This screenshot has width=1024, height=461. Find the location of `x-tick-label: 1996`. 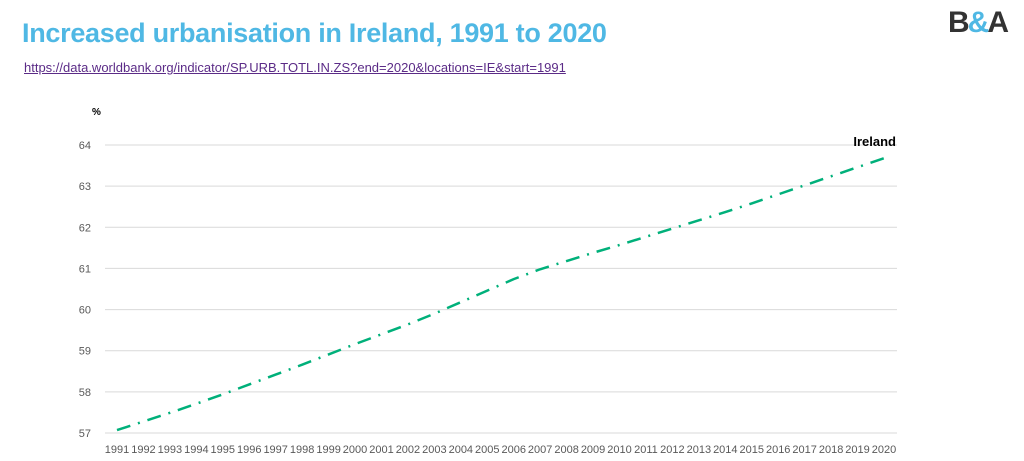

x-tick-label: 1996 is located at coordinates (249, 450).